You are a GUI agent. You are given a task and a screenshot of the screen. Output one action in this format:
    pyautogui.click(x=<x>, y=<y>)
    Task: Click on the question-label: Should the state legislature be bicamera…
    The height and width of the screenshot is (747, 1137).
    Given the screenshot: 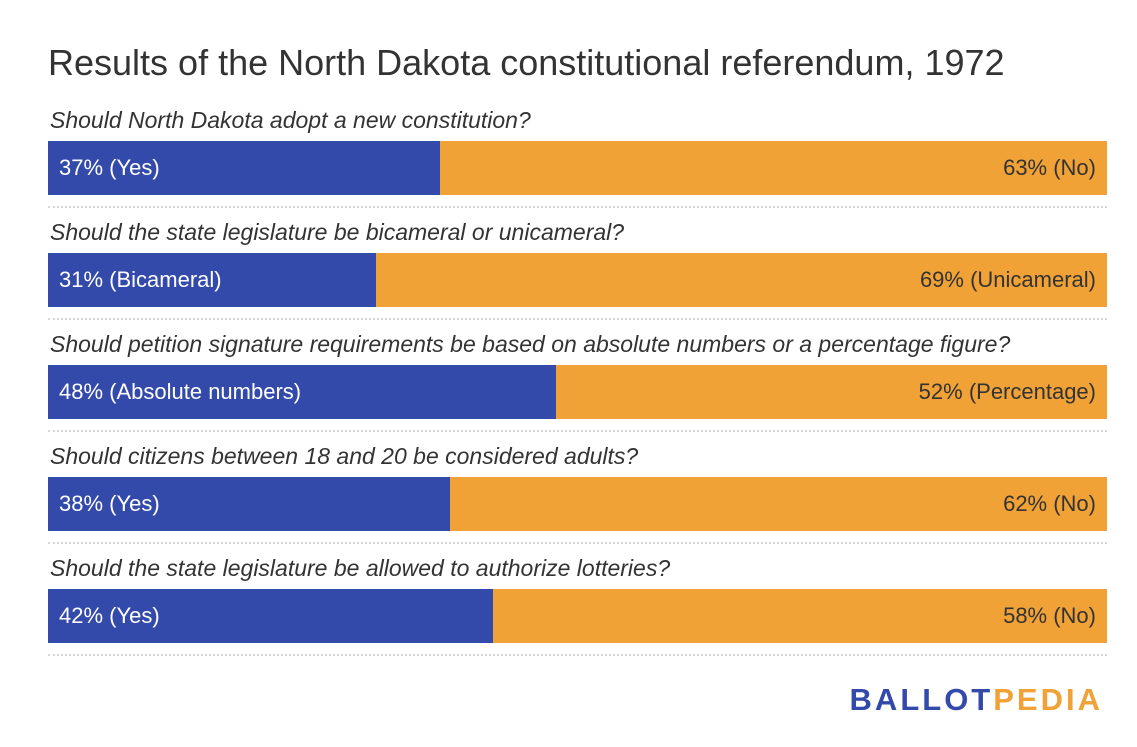 What is the action you would take?
    pyautogui.click(x=337, y=232)
    